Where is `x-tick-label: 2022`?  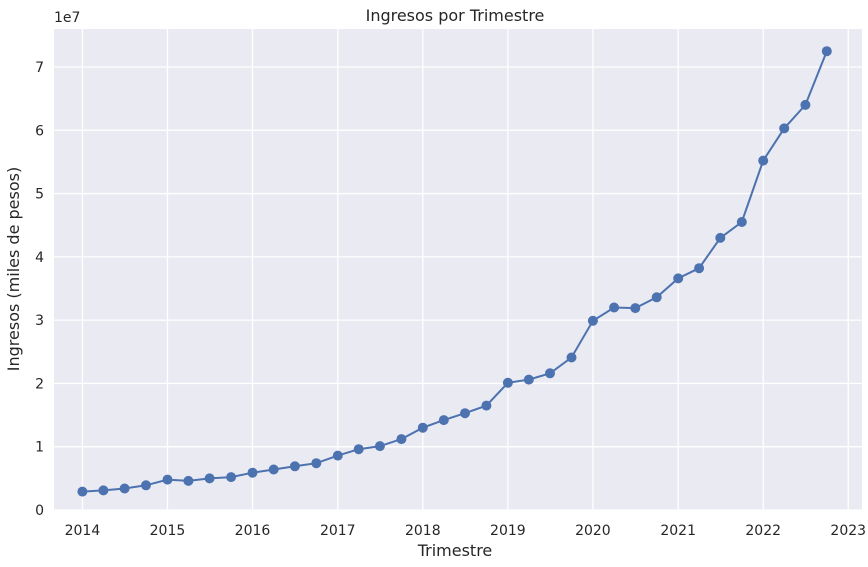 x-tick-label: 2022 is located at coordinates (763, 531).